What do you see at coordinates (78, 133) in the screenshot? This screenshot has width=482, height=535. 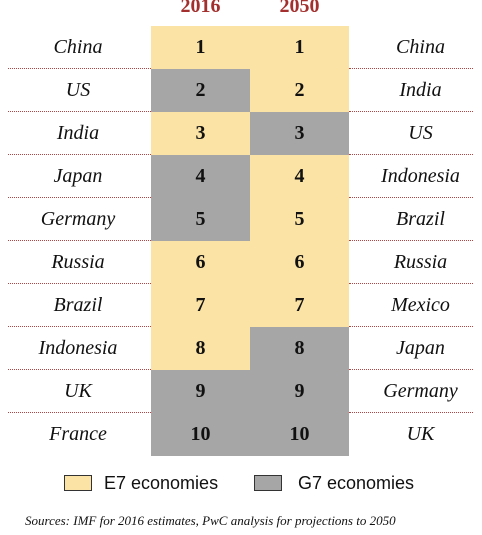 I see `country-2016: India` at bounding box center [78, 133].